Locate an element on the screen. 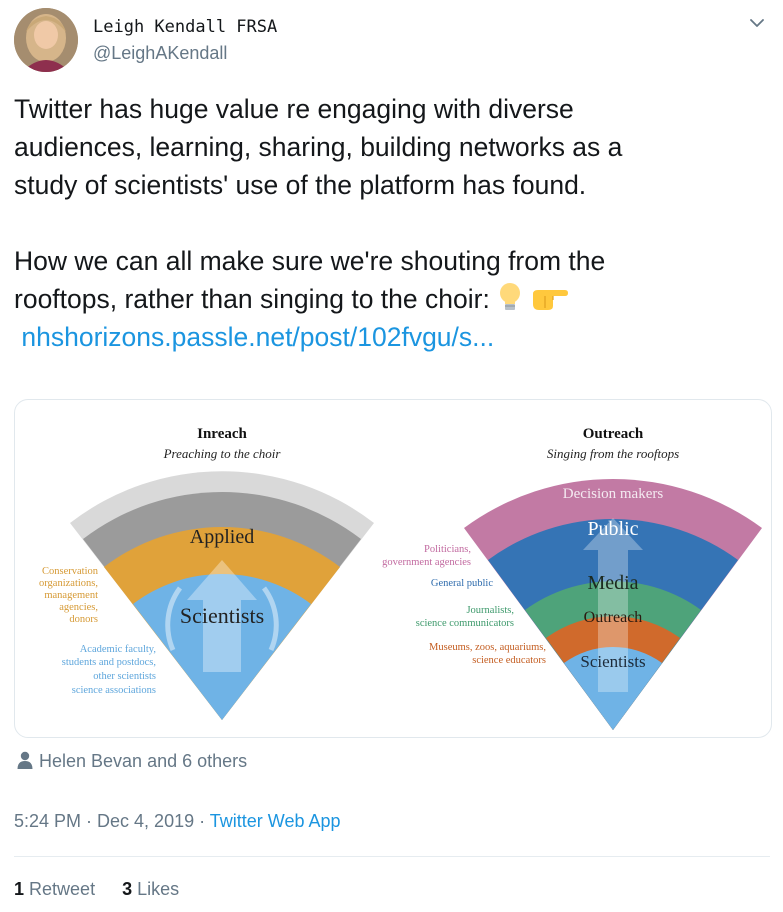 This screenshot has width=783, height=912. outreach-scientists-label: Scientists is located at coordinates (612, 661).